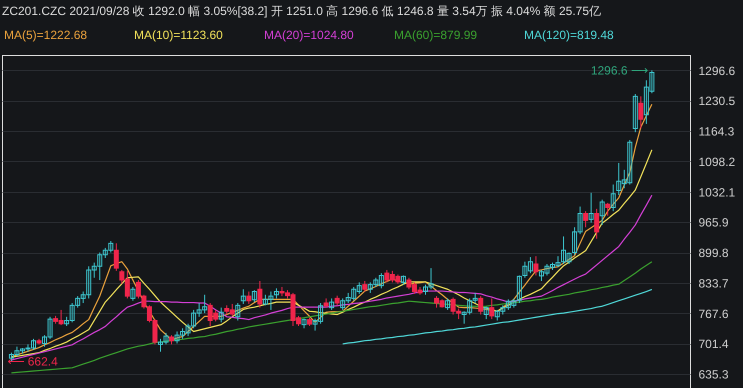 This screenshot has height=388, width=743. I want to click on y-tick-label: 833.7, so click(713, 283).